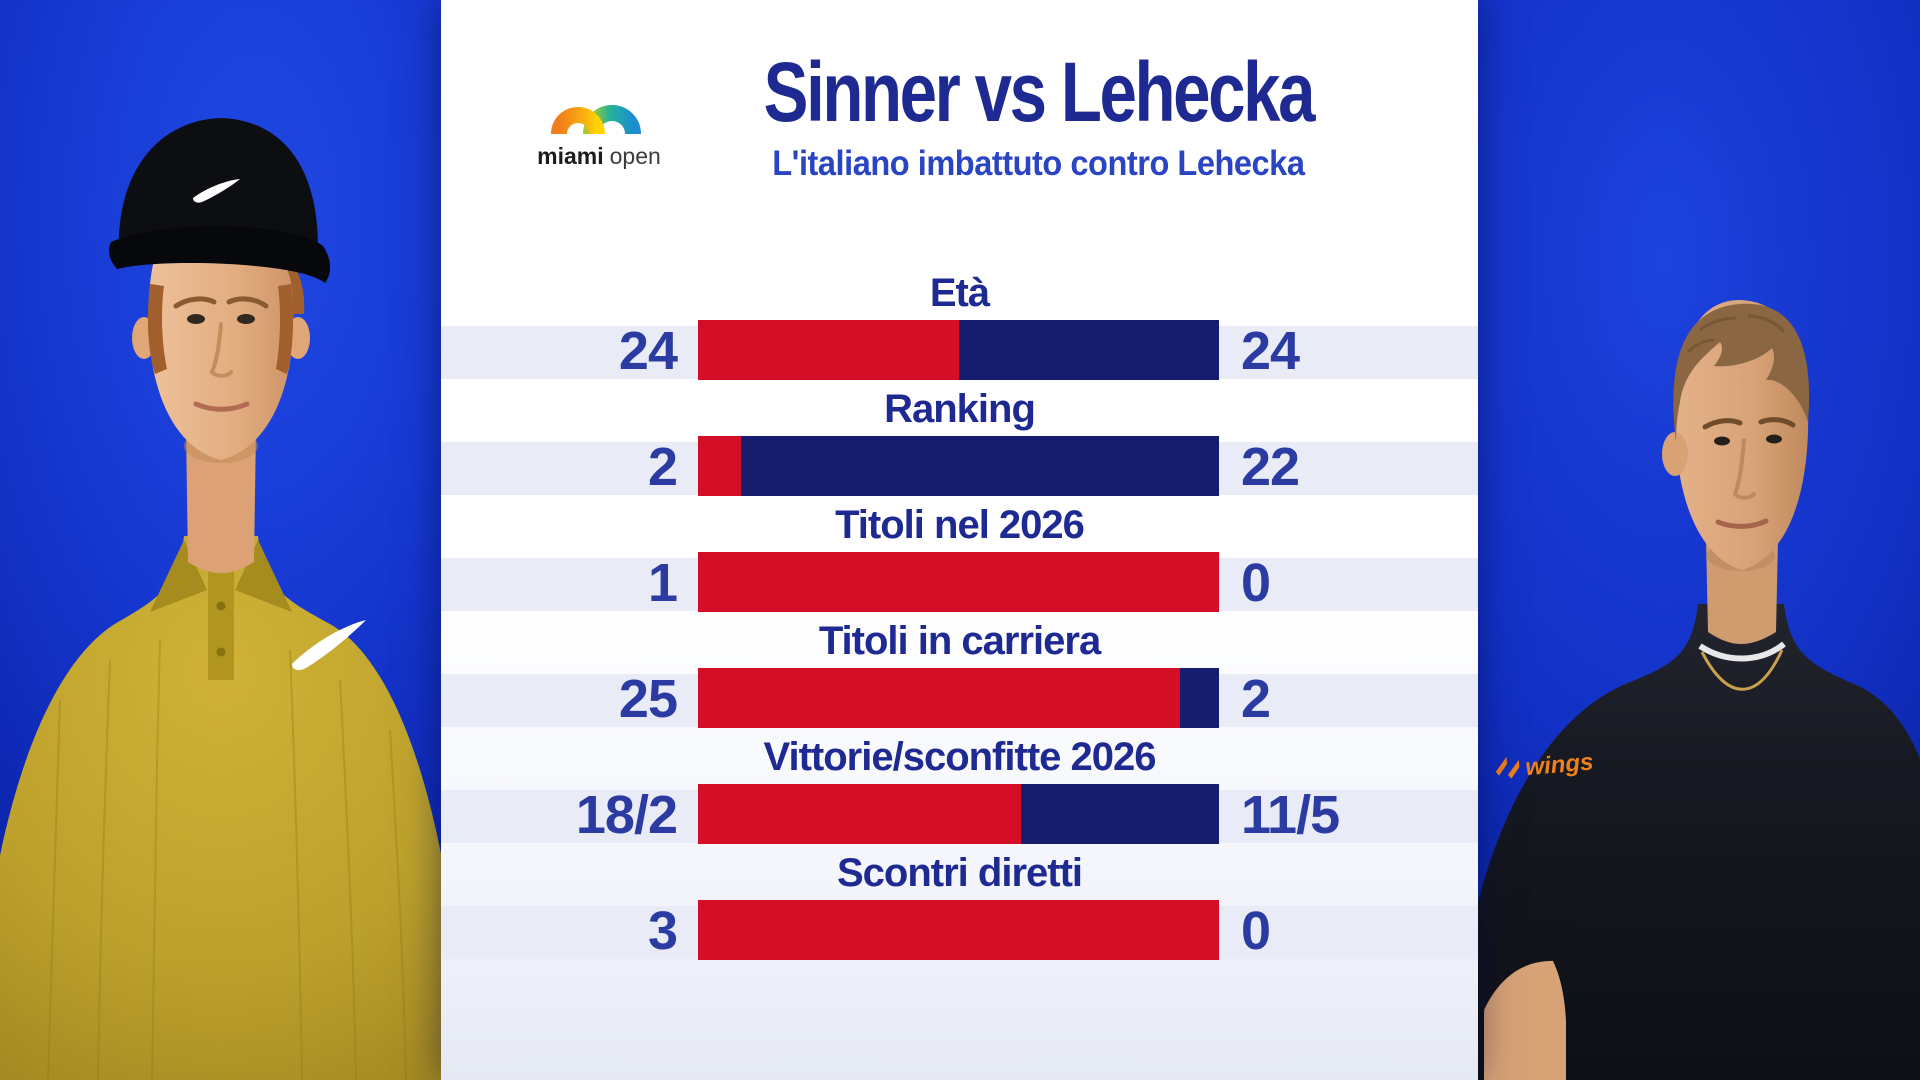  I want to click on stat-row: 2 22, so click(959, 468).